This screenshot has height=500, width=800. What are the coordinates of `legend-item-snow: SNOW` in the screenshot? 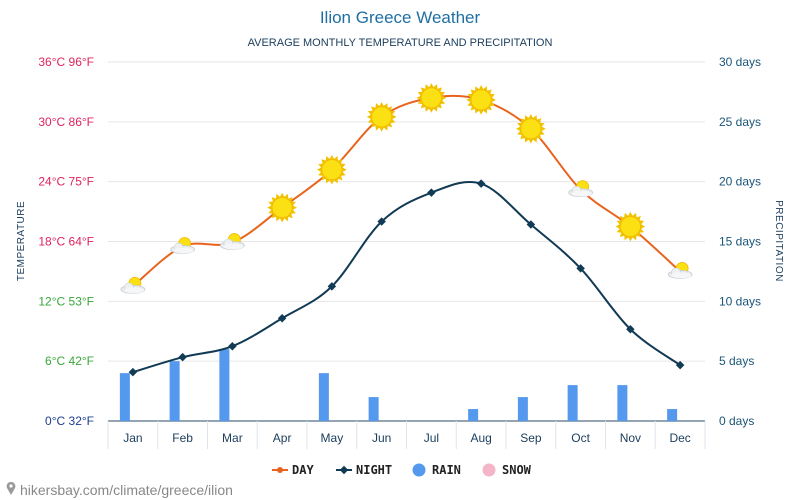 It's located at (507, 470).